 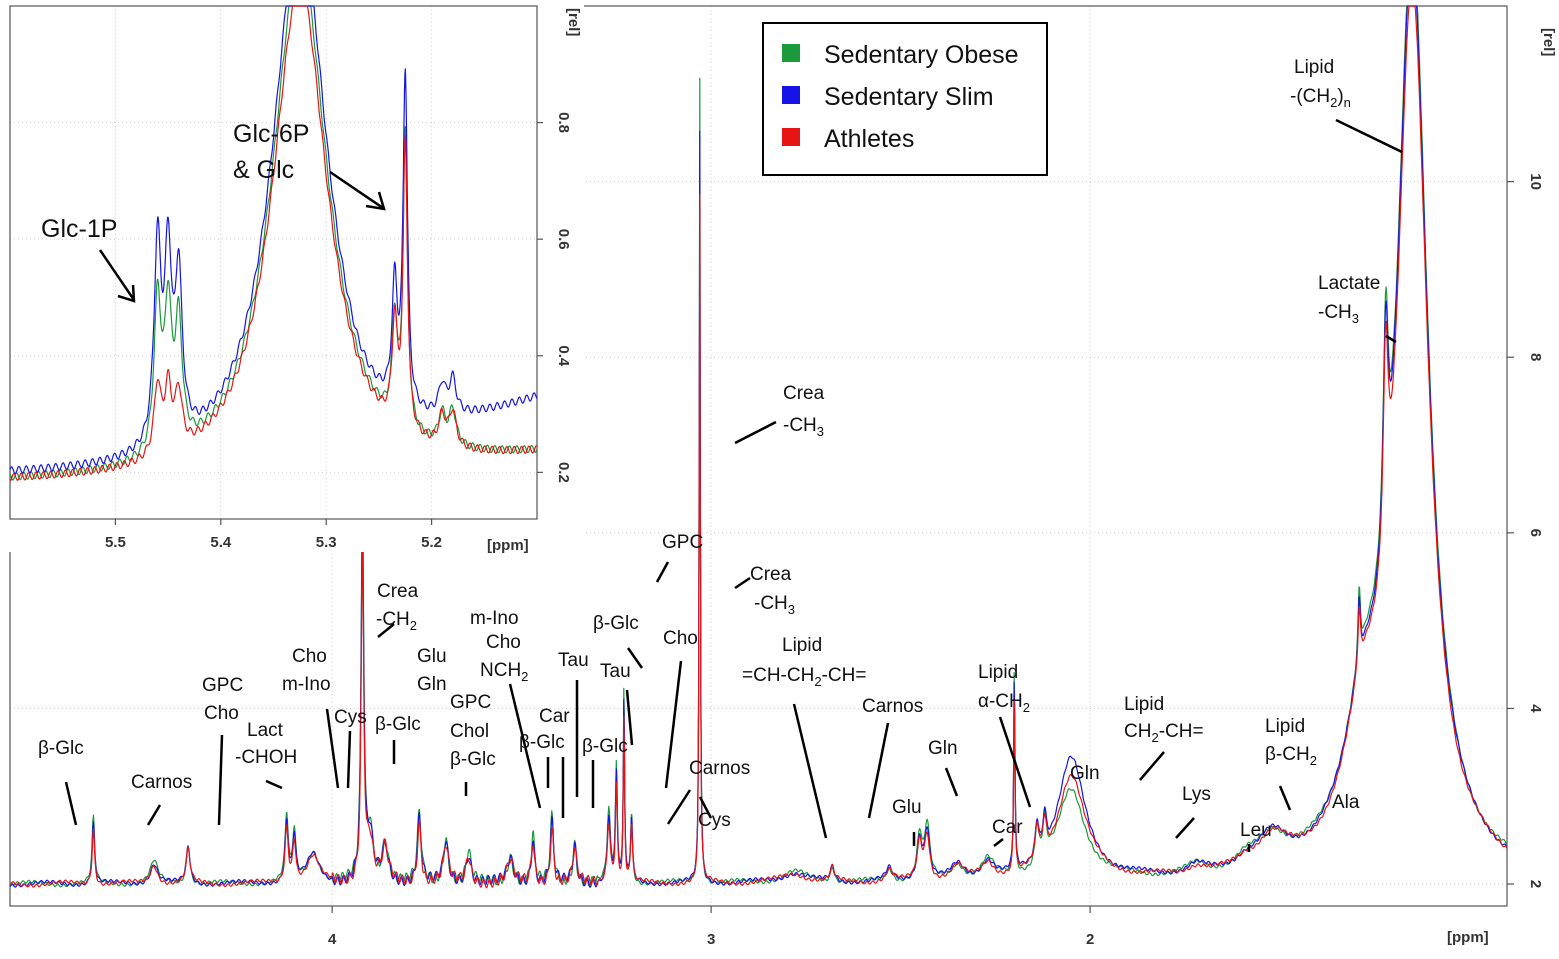 What do you see at coordinates (393, 619) in the screenshot?
I see `label-ch2-1-main: -CH` at bounding box center [393, 619].